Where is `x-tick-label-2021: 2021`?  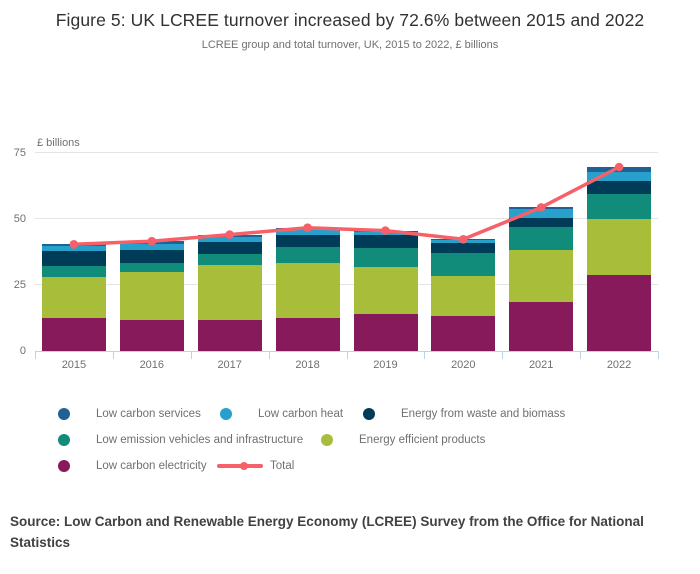
x-tick-label-2021: 2021 is located at coordinates (541, 365).